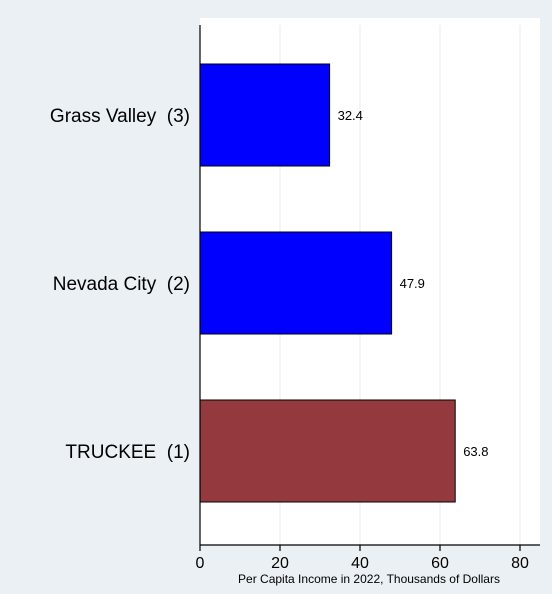  I want to click on x-tick-label: 80, so click(520, 563).